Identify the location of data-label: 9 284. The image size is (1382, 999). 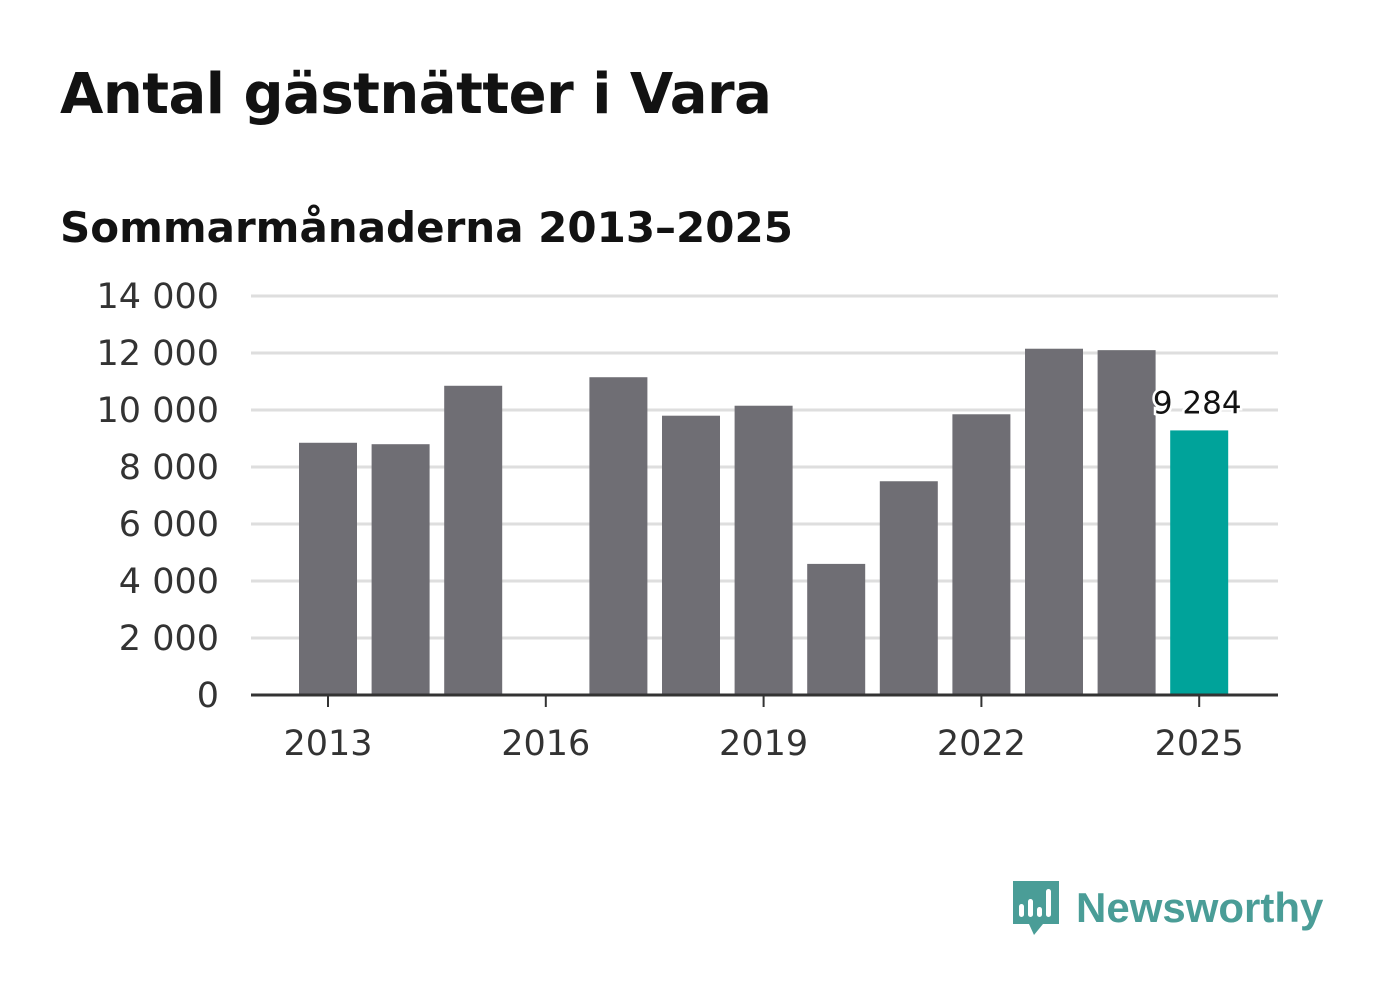
(1197, 403).